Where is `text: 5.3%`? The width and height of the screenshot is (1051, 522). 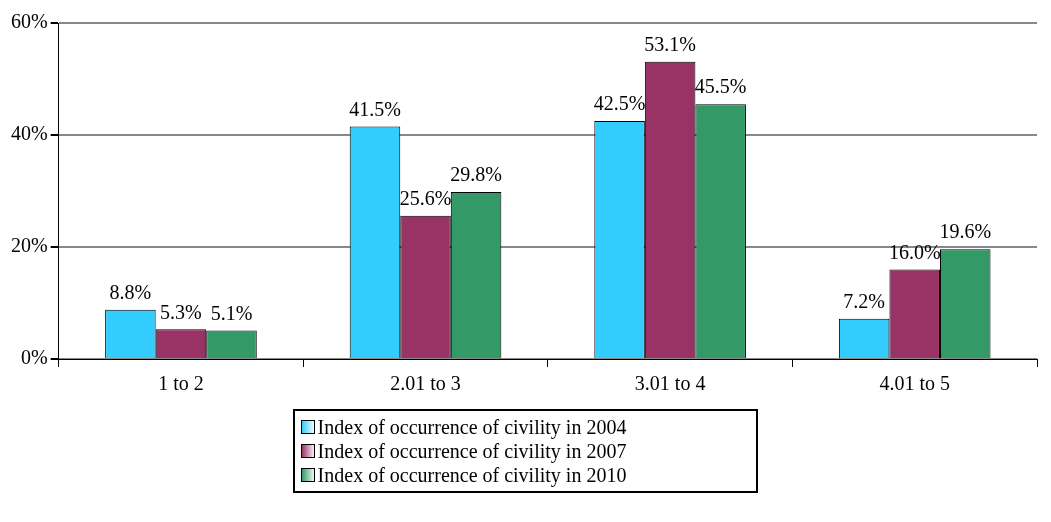 text: 5.3% is located at coordinates (181, 311).